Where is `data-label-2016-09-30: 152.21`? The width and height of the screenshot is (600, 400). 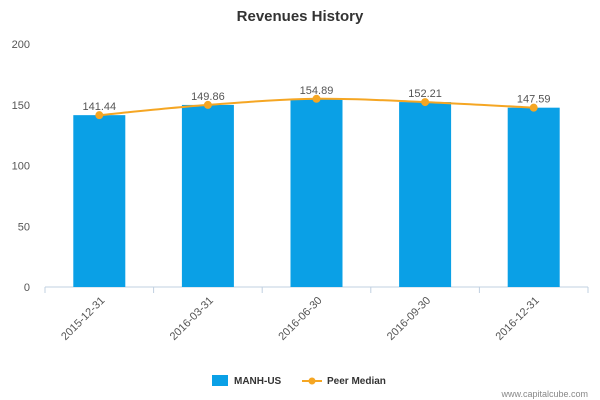 data-label-2016-09-30: 152.21 is located at coordinates (425, 94).